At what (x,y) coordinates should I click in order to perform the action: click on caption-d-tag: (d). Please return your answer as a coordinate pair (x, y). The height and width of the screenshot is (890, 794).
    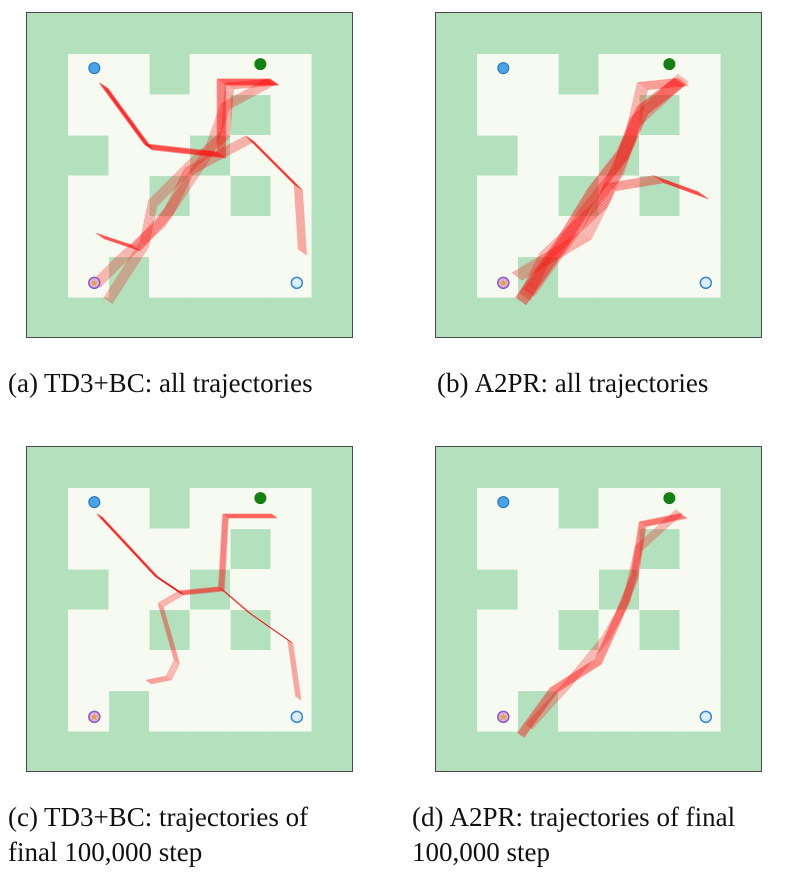
    Looking at the image, I should click on (428, 817).